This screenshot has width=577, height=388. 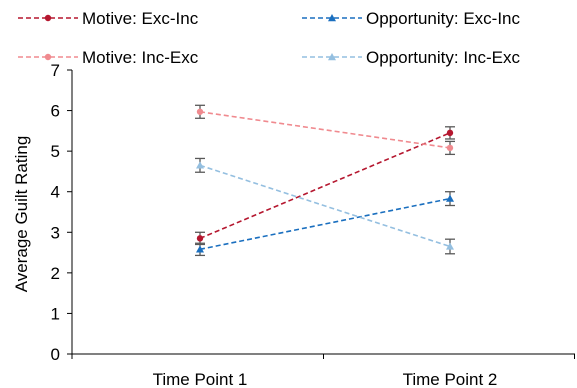 I want to click on y-tick-label: 7, so click(x=55, y=70).